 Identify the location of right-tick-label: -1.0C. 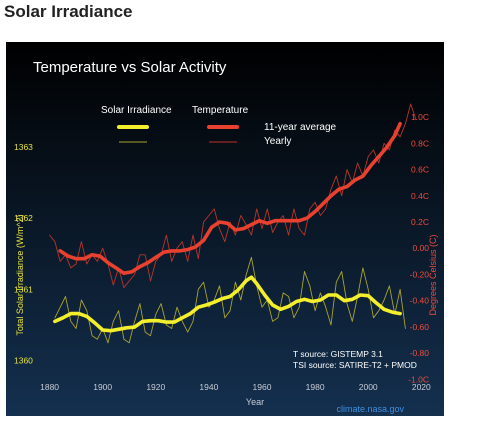
(418, 379).